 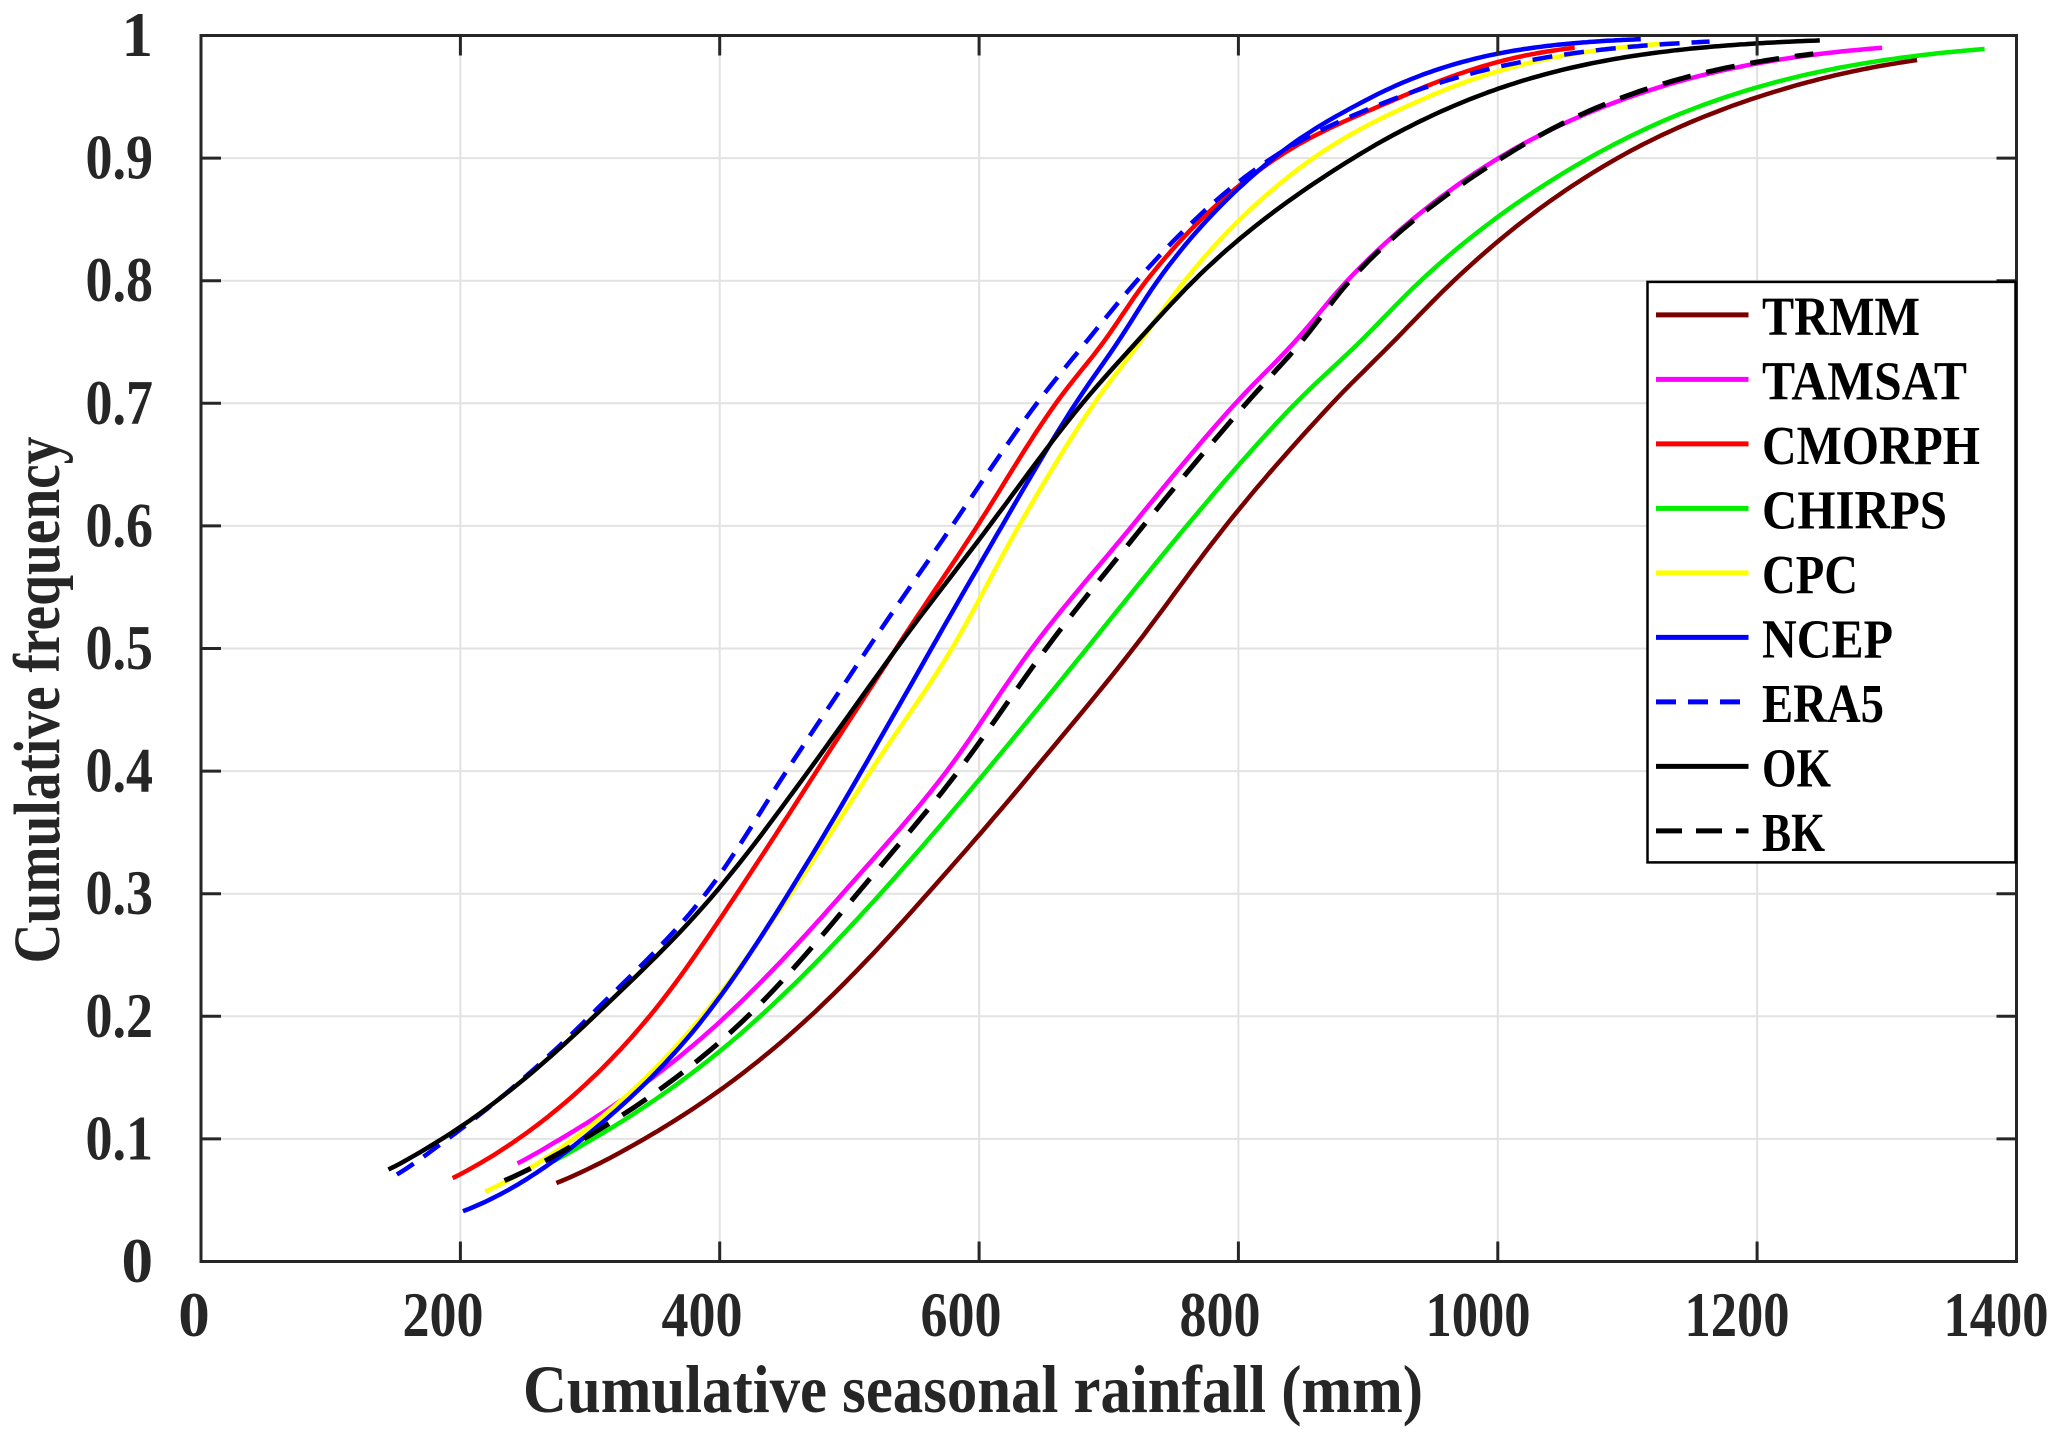 I want to click on svg-text: BK, so click(x=1793, y=832).